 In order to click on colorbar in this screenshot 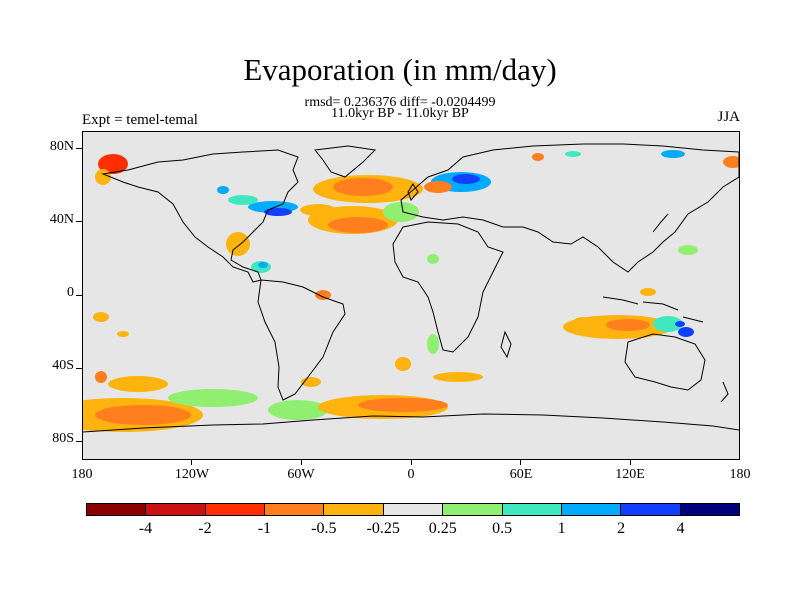, I will do `click(413, 509)`.